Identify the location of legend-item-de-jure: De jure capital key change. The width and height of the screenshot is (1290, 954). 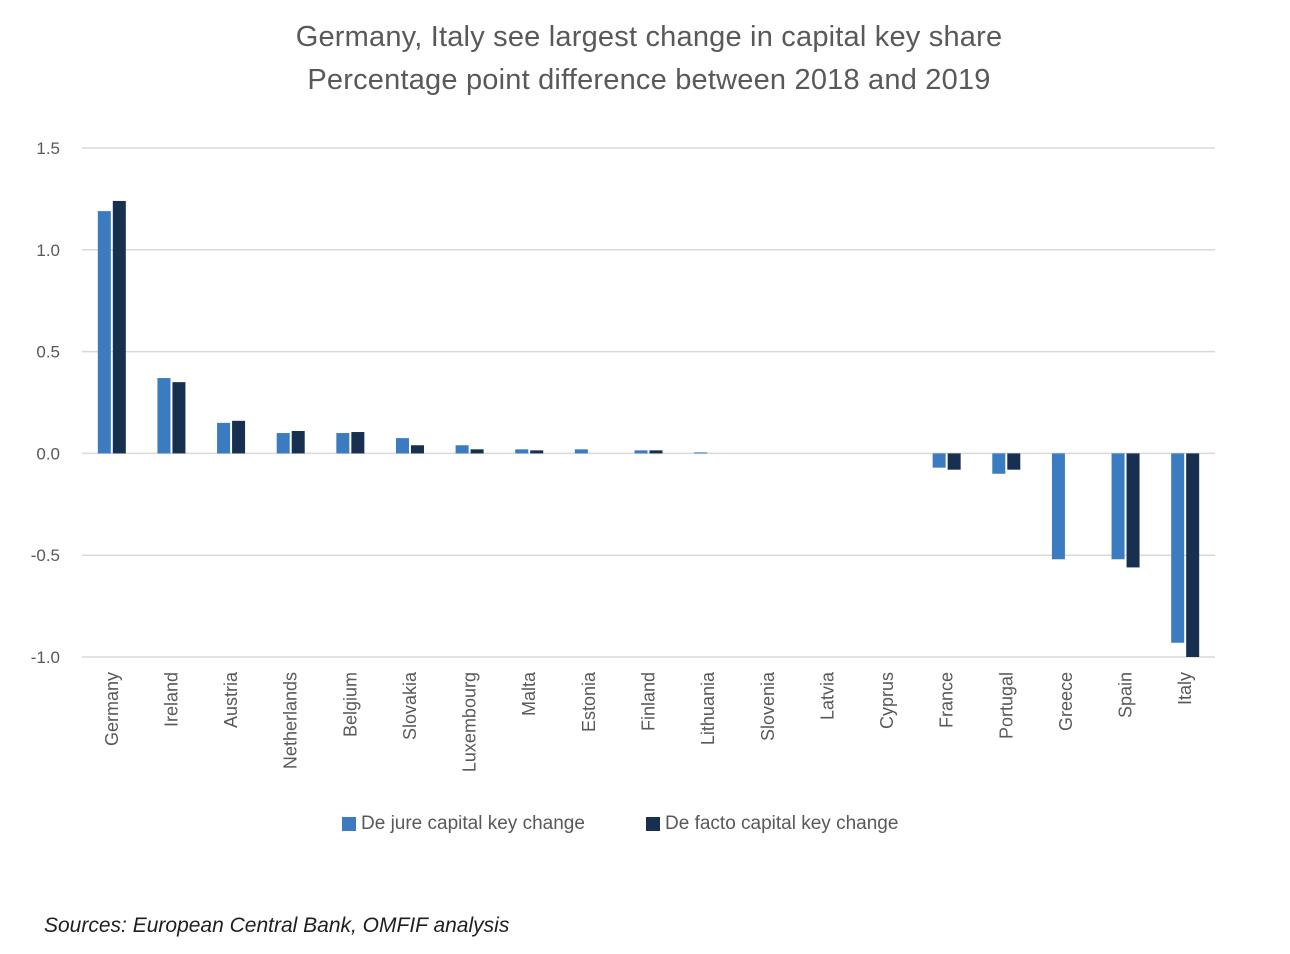
(463, 824).